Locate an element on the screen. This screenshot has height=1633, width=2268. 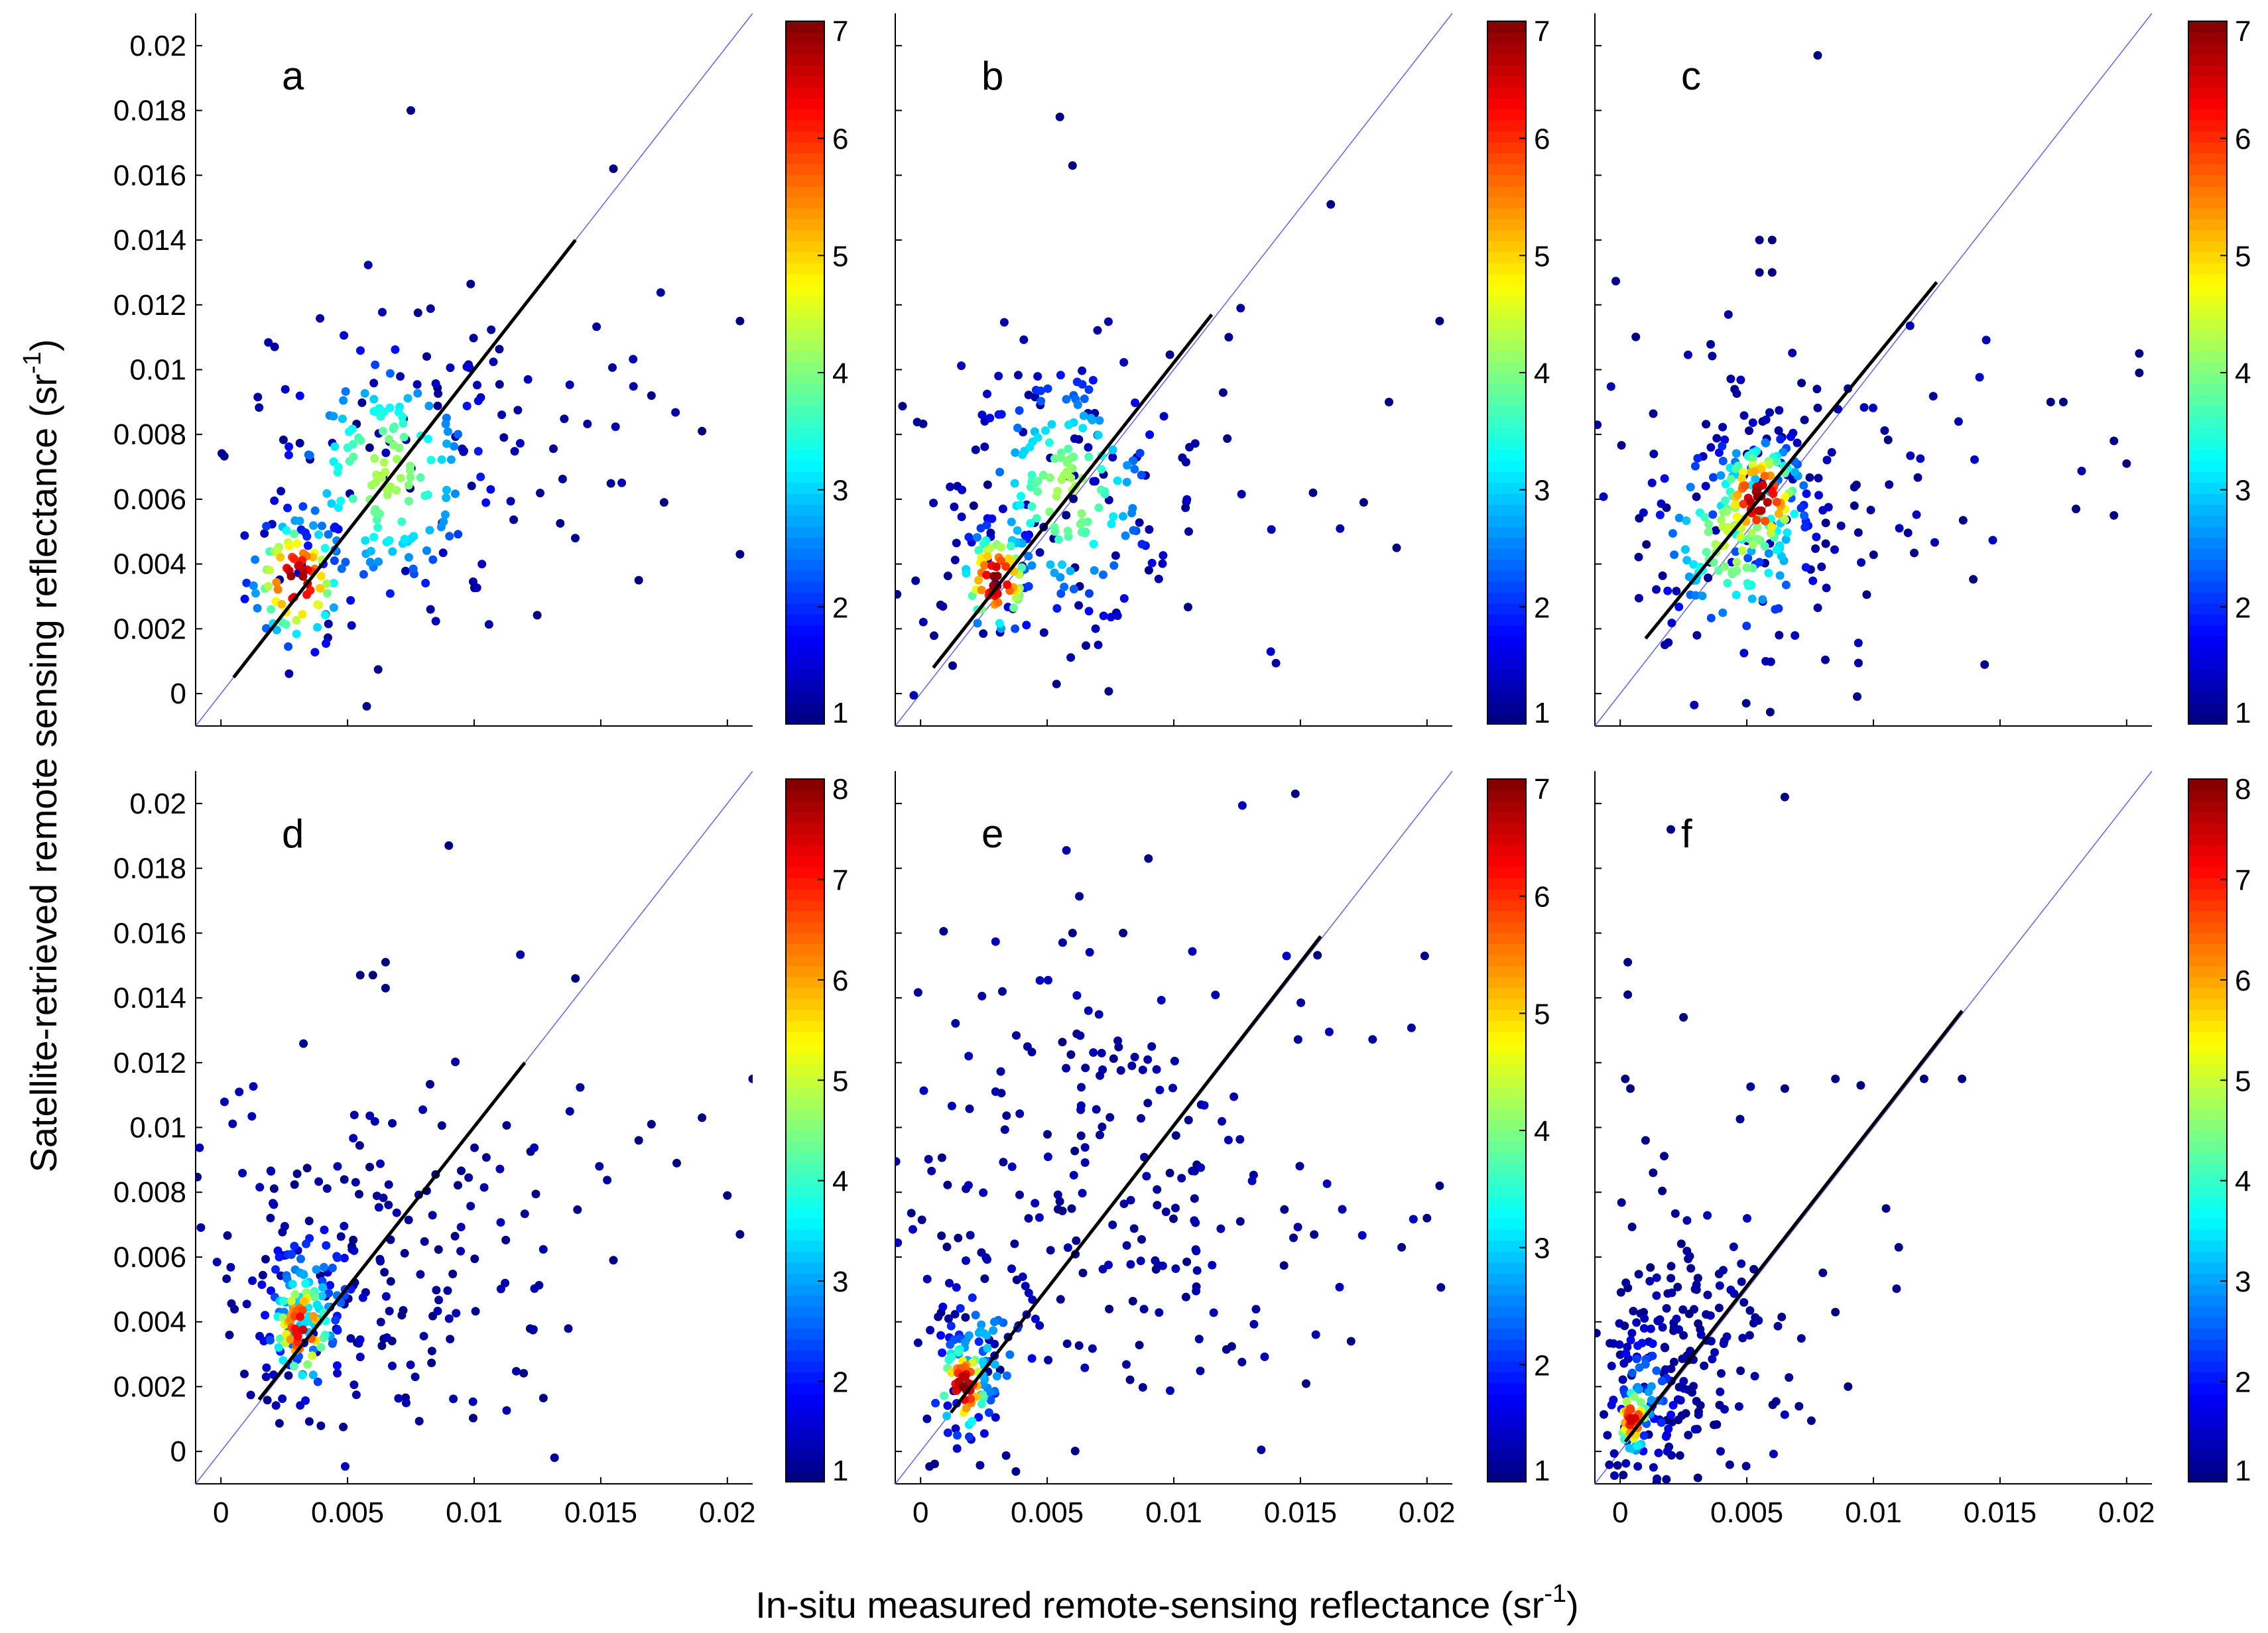
panel-label: f is located at coordinates (1686, 834).